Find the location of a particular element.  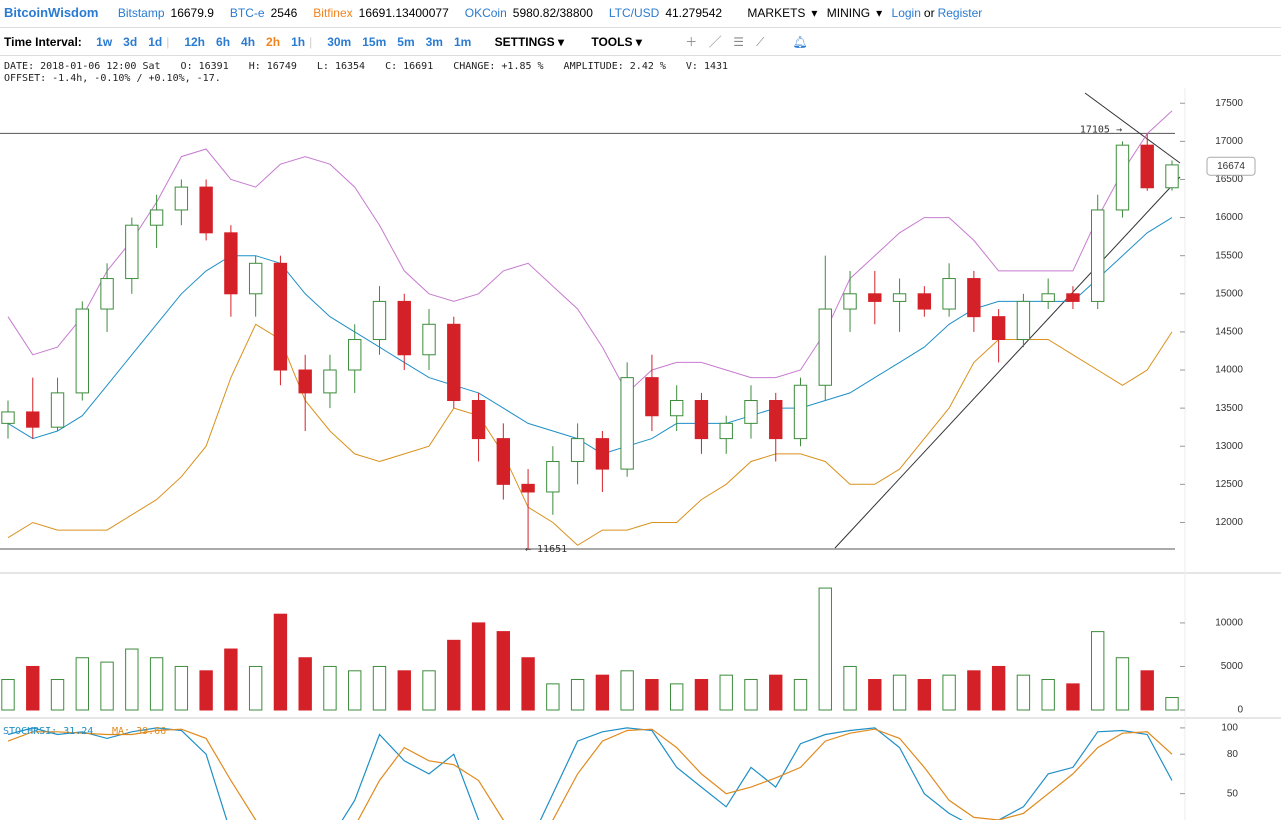

login: Login is located at coordinates (906, 13).